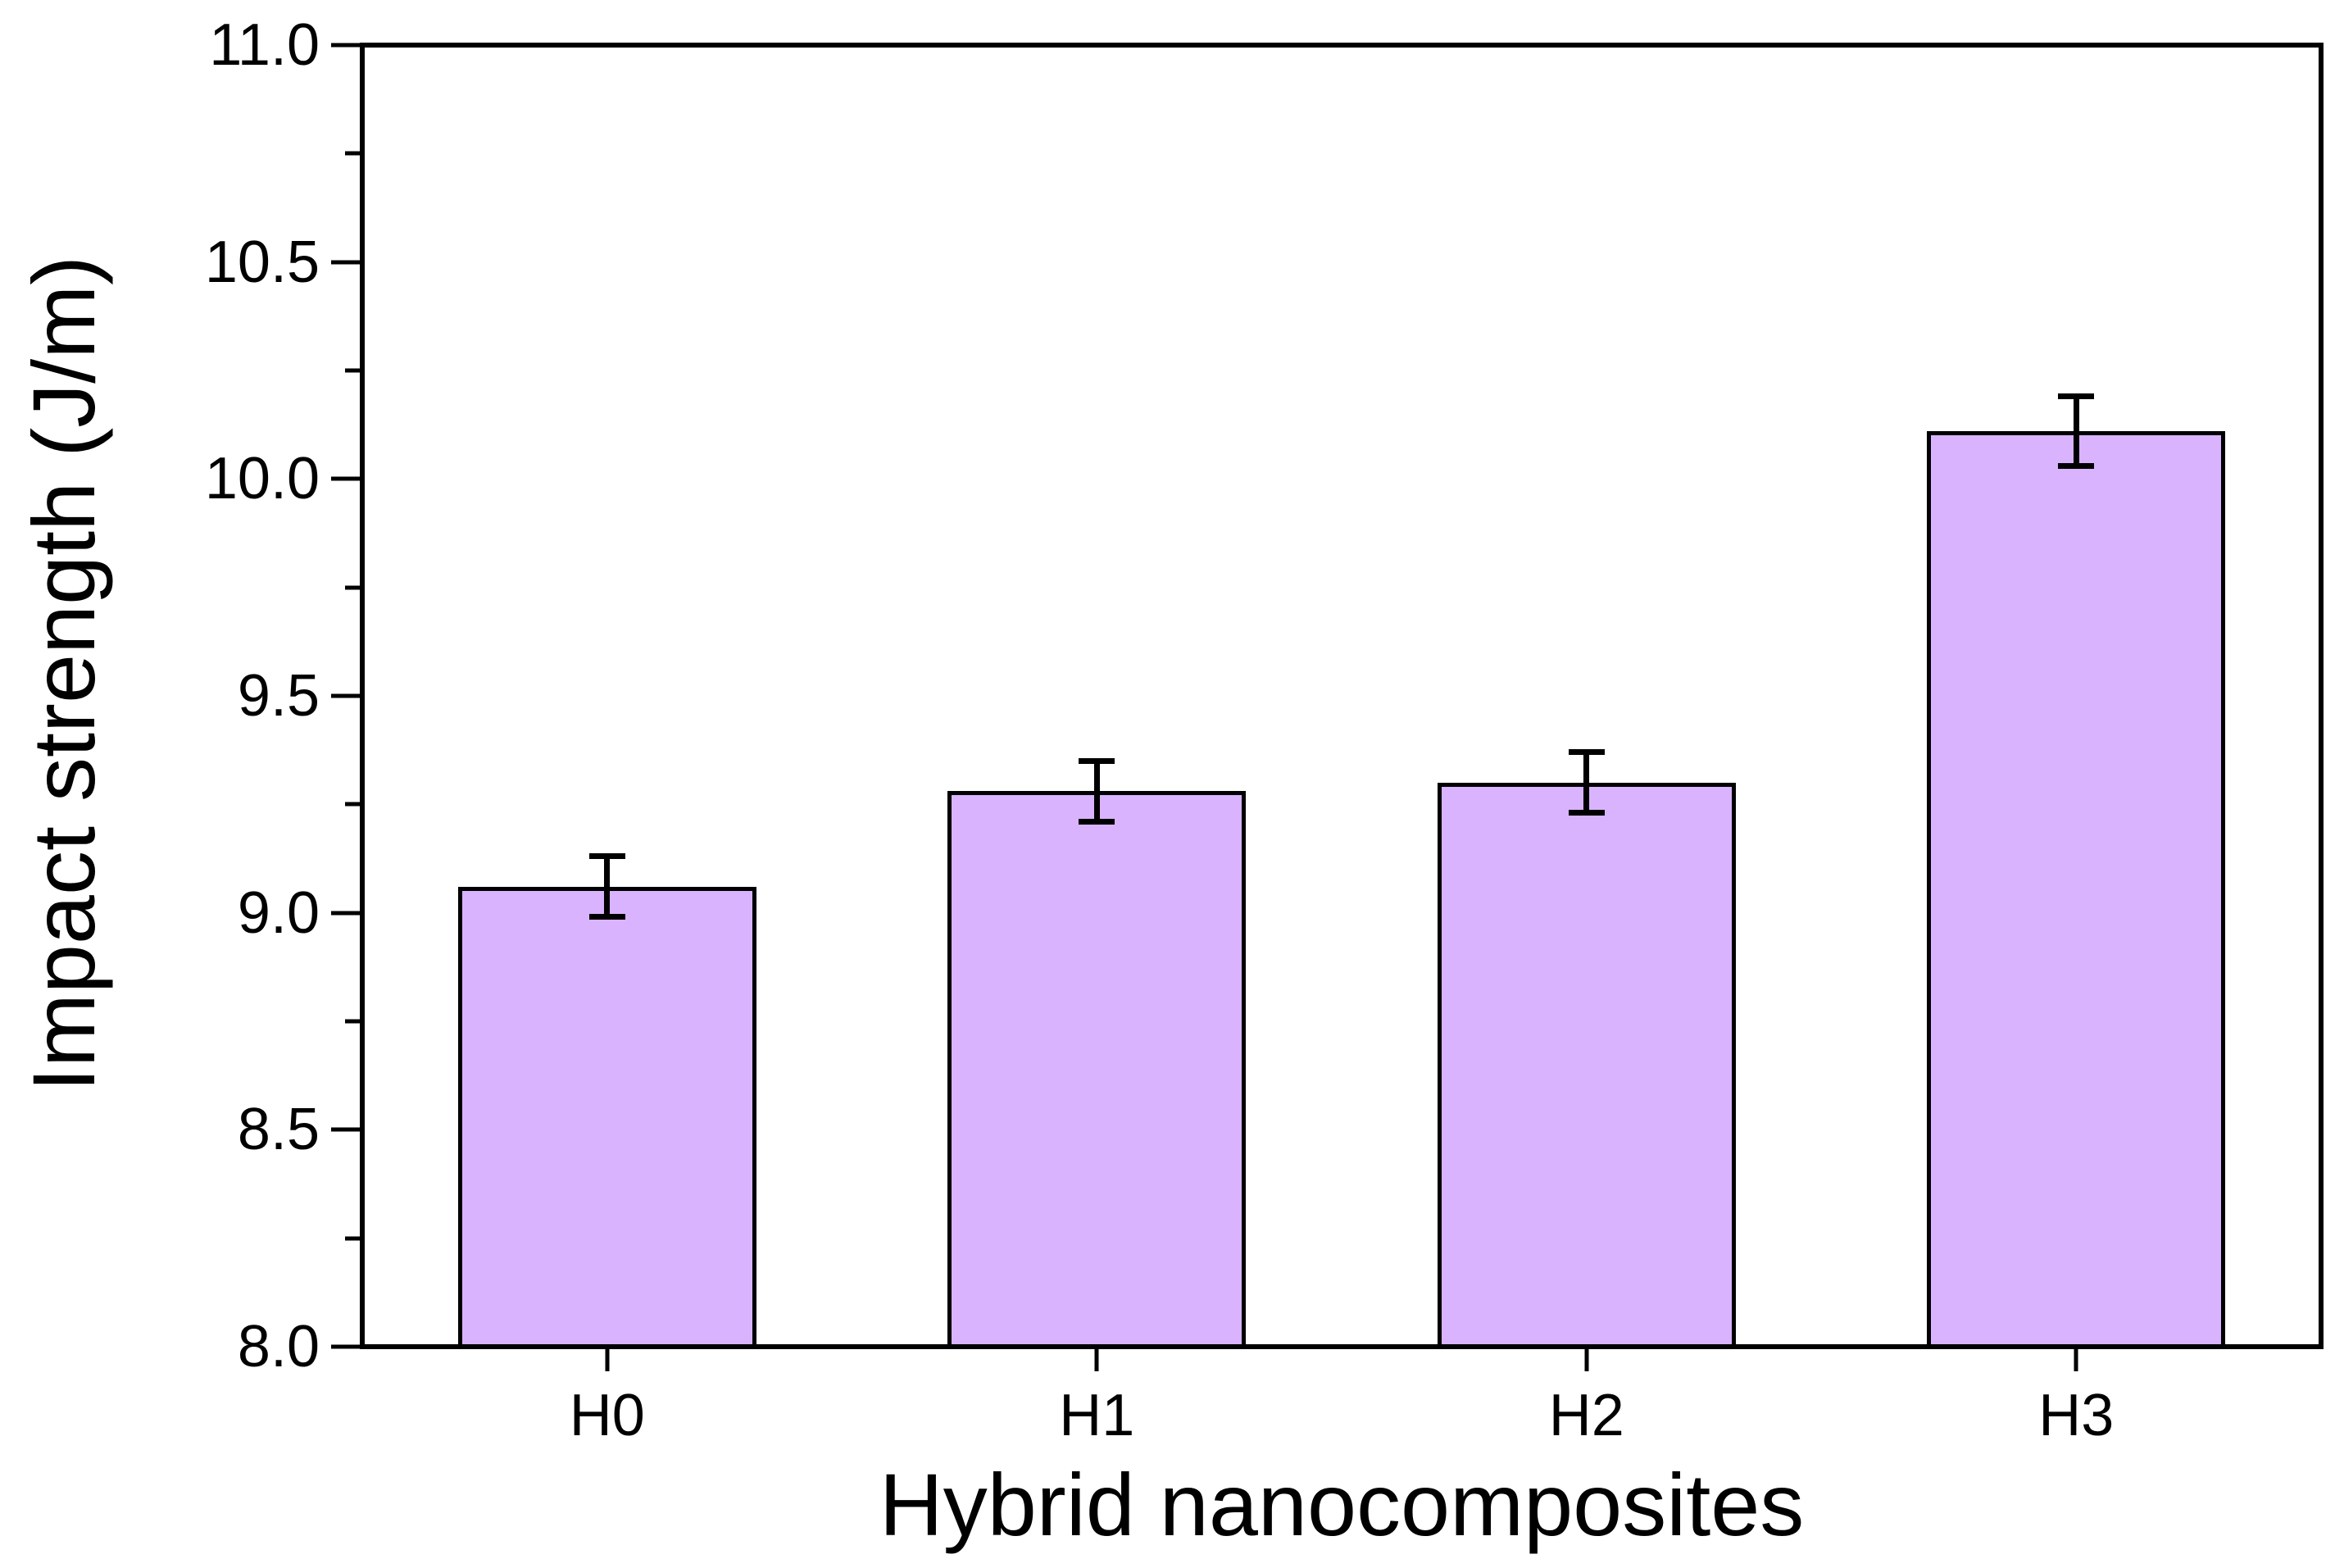 The height and width of the screenshot is (1568, 2344). What do you see at coordinates (1587, 813) in the screenshot?
I see `error-bar-cap-bottom-H2` at bounding box center [1587, 813].